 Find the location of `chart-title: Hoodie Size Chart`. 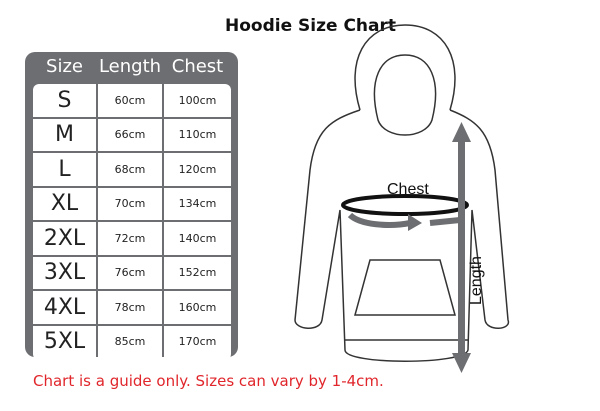

chart-title: Hoodie Size Chart is located at coordinates (311, 26).